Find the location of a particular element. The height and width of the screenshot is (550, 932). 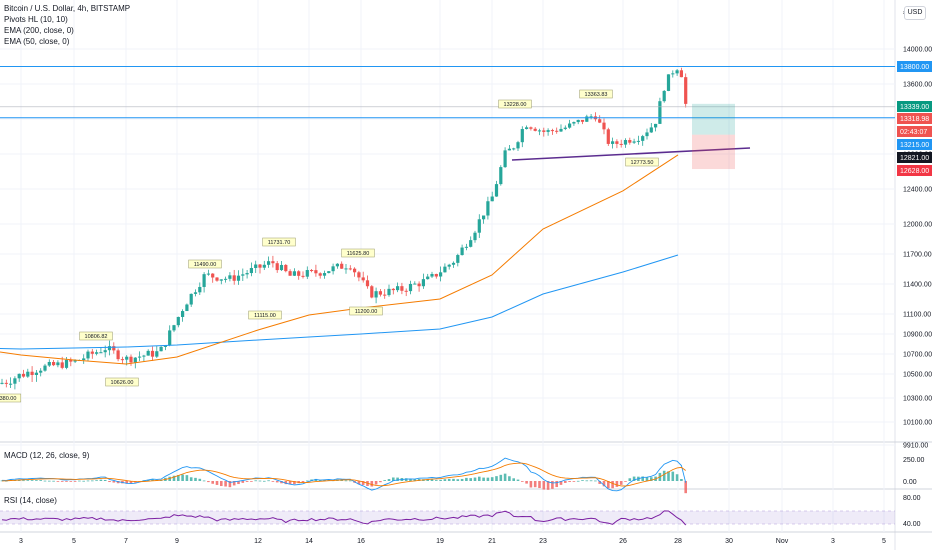

price-tag is located at coordinates (914, 170).